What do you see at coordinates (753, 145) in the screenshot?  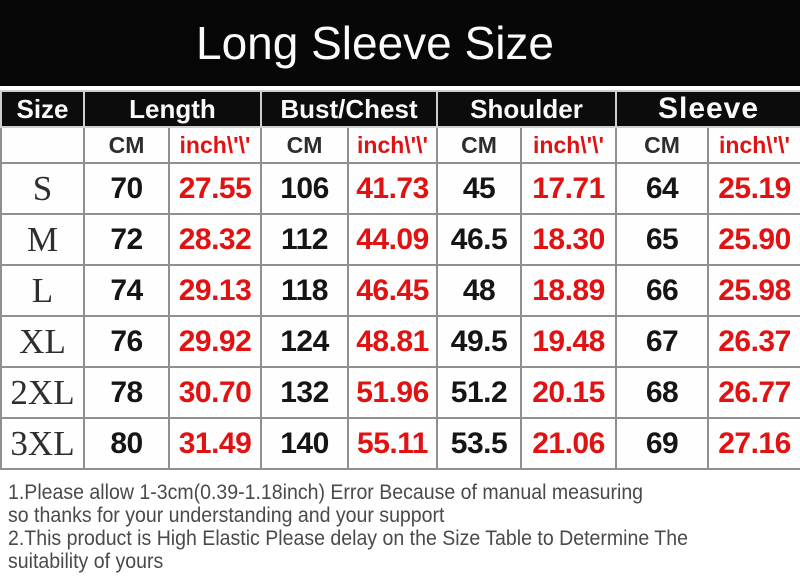 I see `unit-inch-sleeve: inch\'\'` at bounding box center [753, 145].